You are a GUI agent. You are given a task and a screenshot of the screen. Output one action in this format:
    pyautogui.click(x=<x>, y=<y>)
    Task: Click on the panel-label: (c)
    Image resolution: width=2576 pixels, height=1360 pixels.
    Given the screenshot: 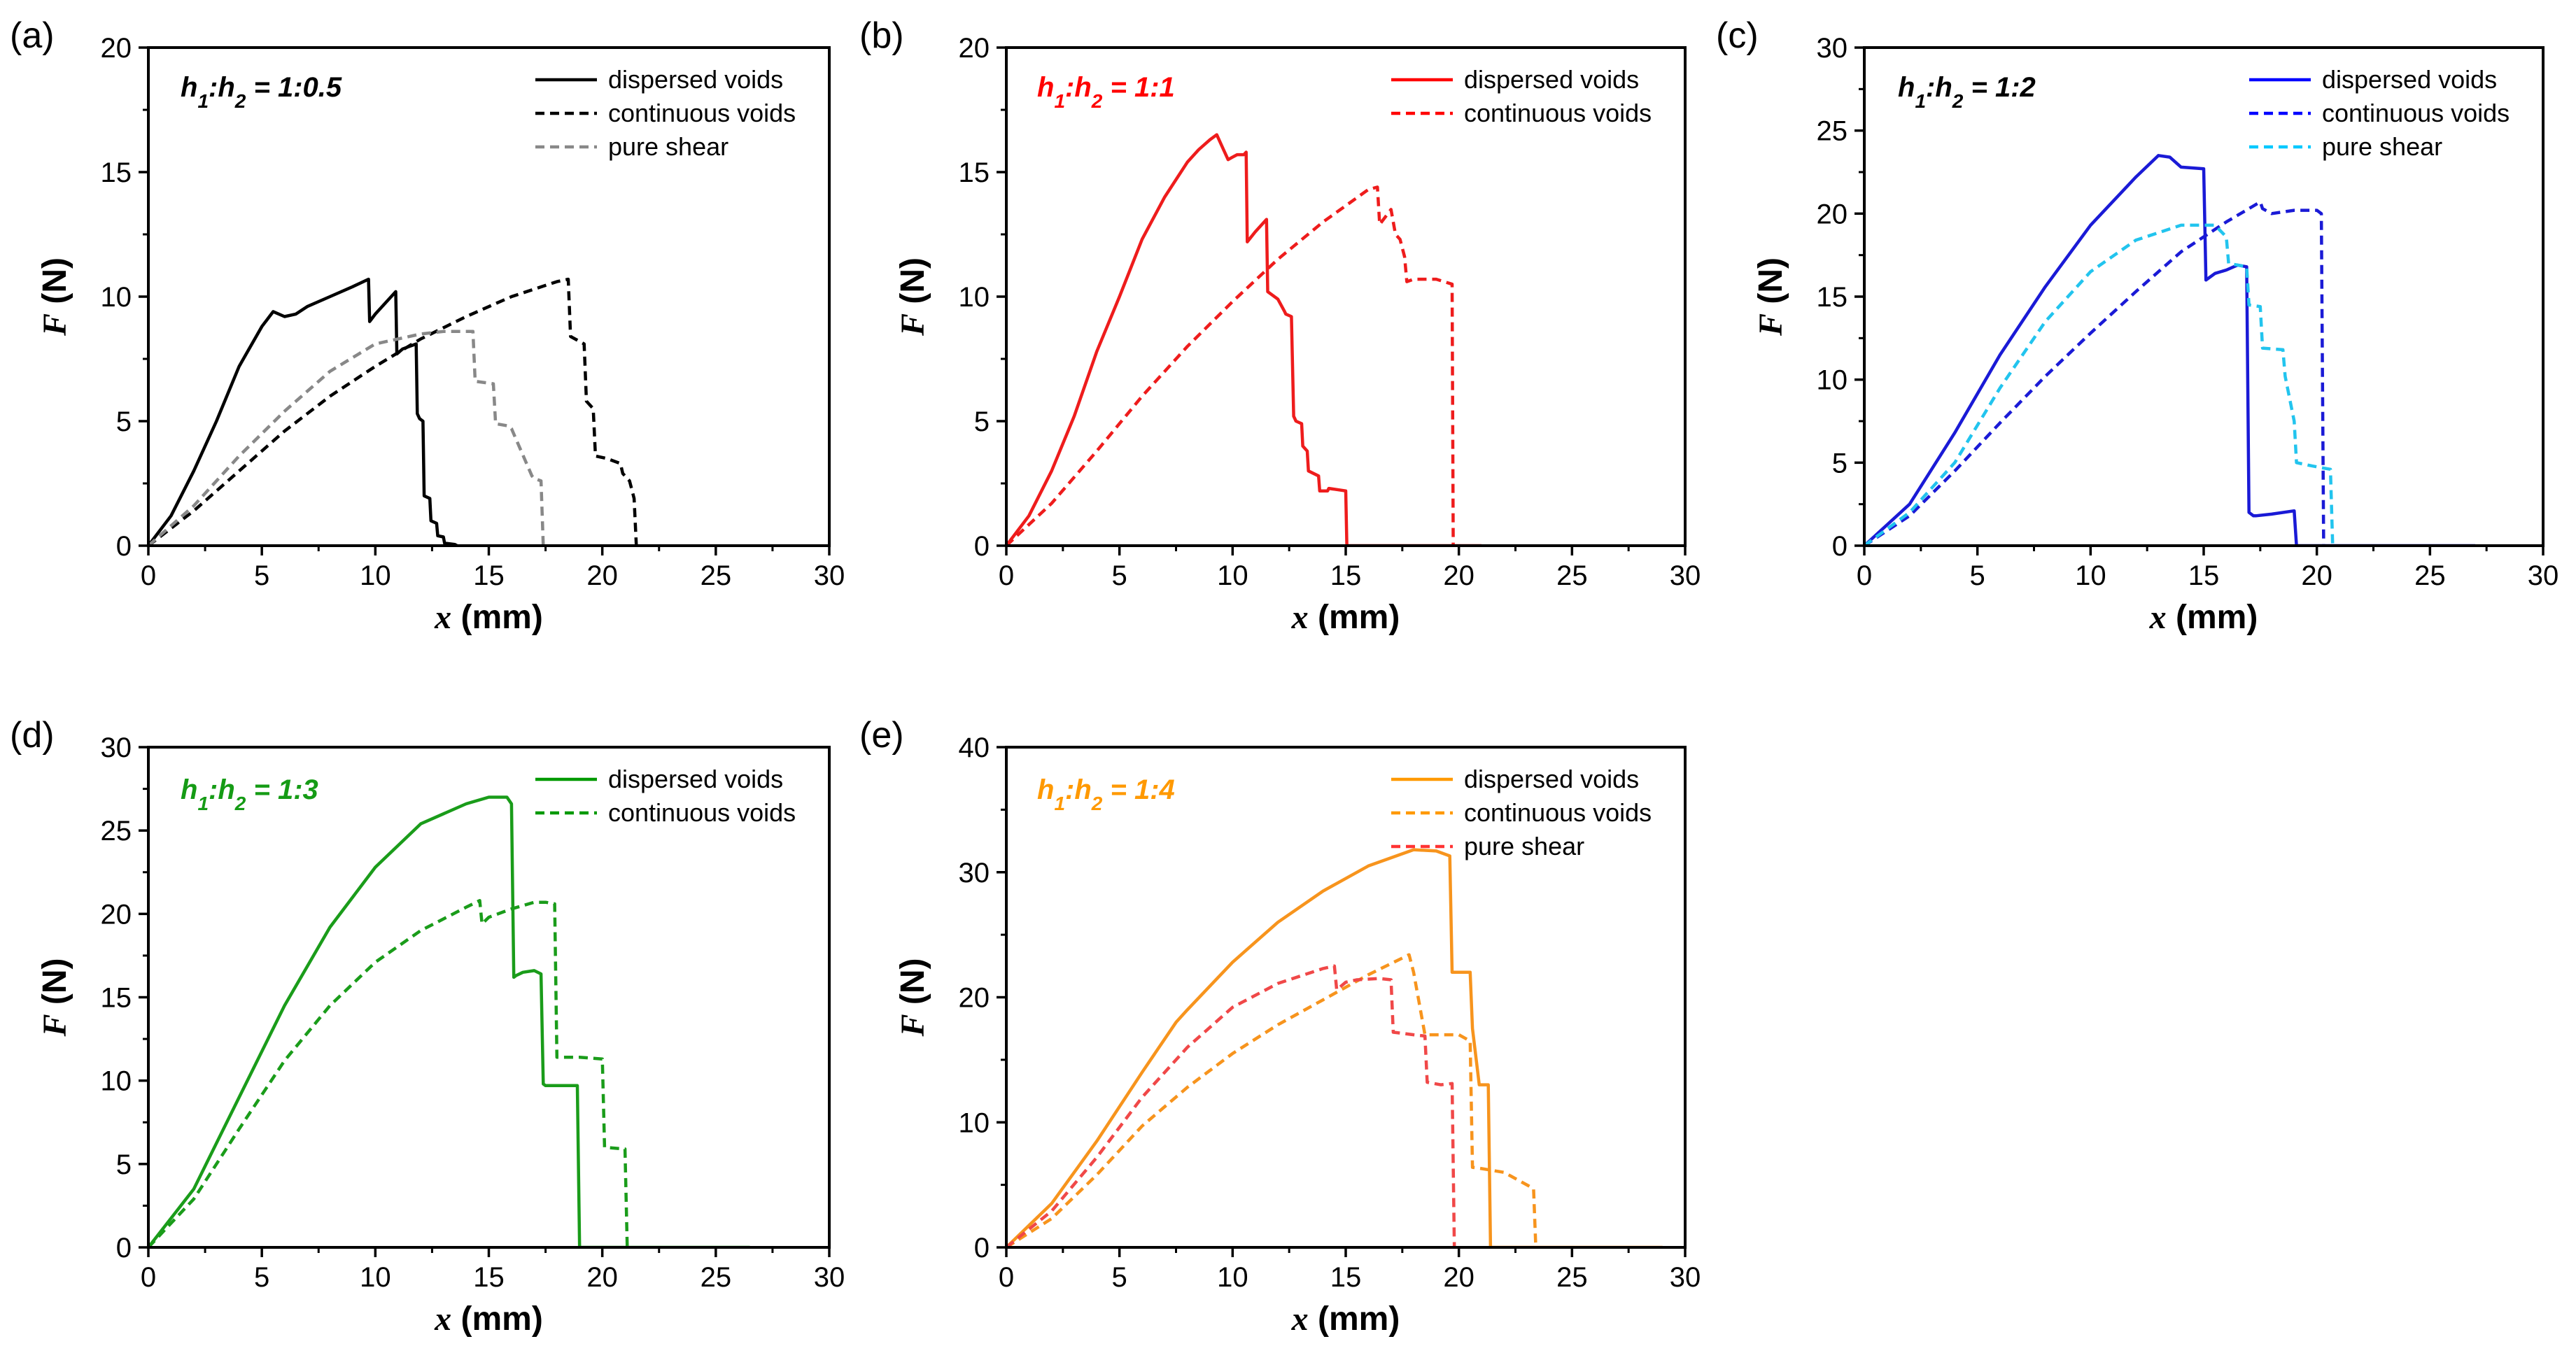 What is the action you would take?
    pyautogui.click(x=1737, y=35)
    